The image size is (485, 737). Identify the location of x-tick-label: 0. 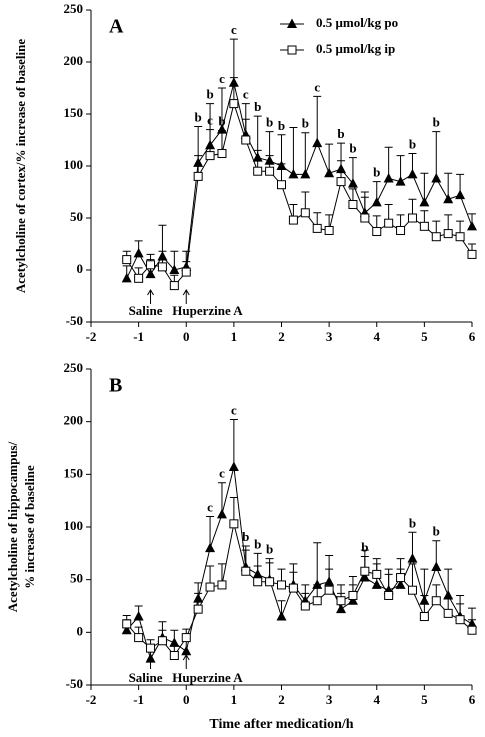
(186, 699).